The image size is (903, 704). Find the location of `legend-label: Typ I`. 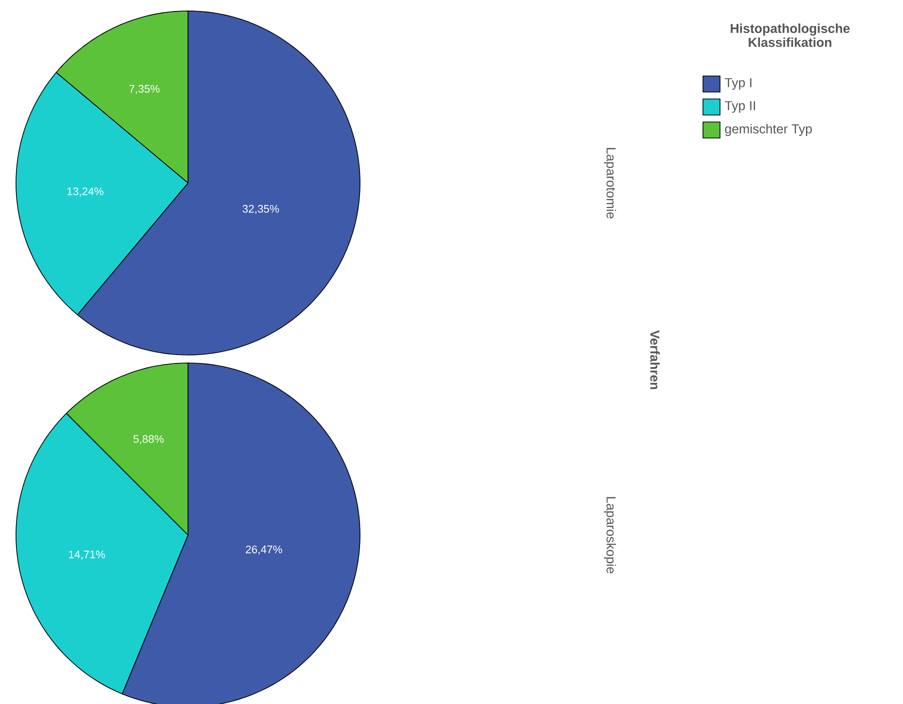

legend-label: Typ I is located at coordinates (738, 84).